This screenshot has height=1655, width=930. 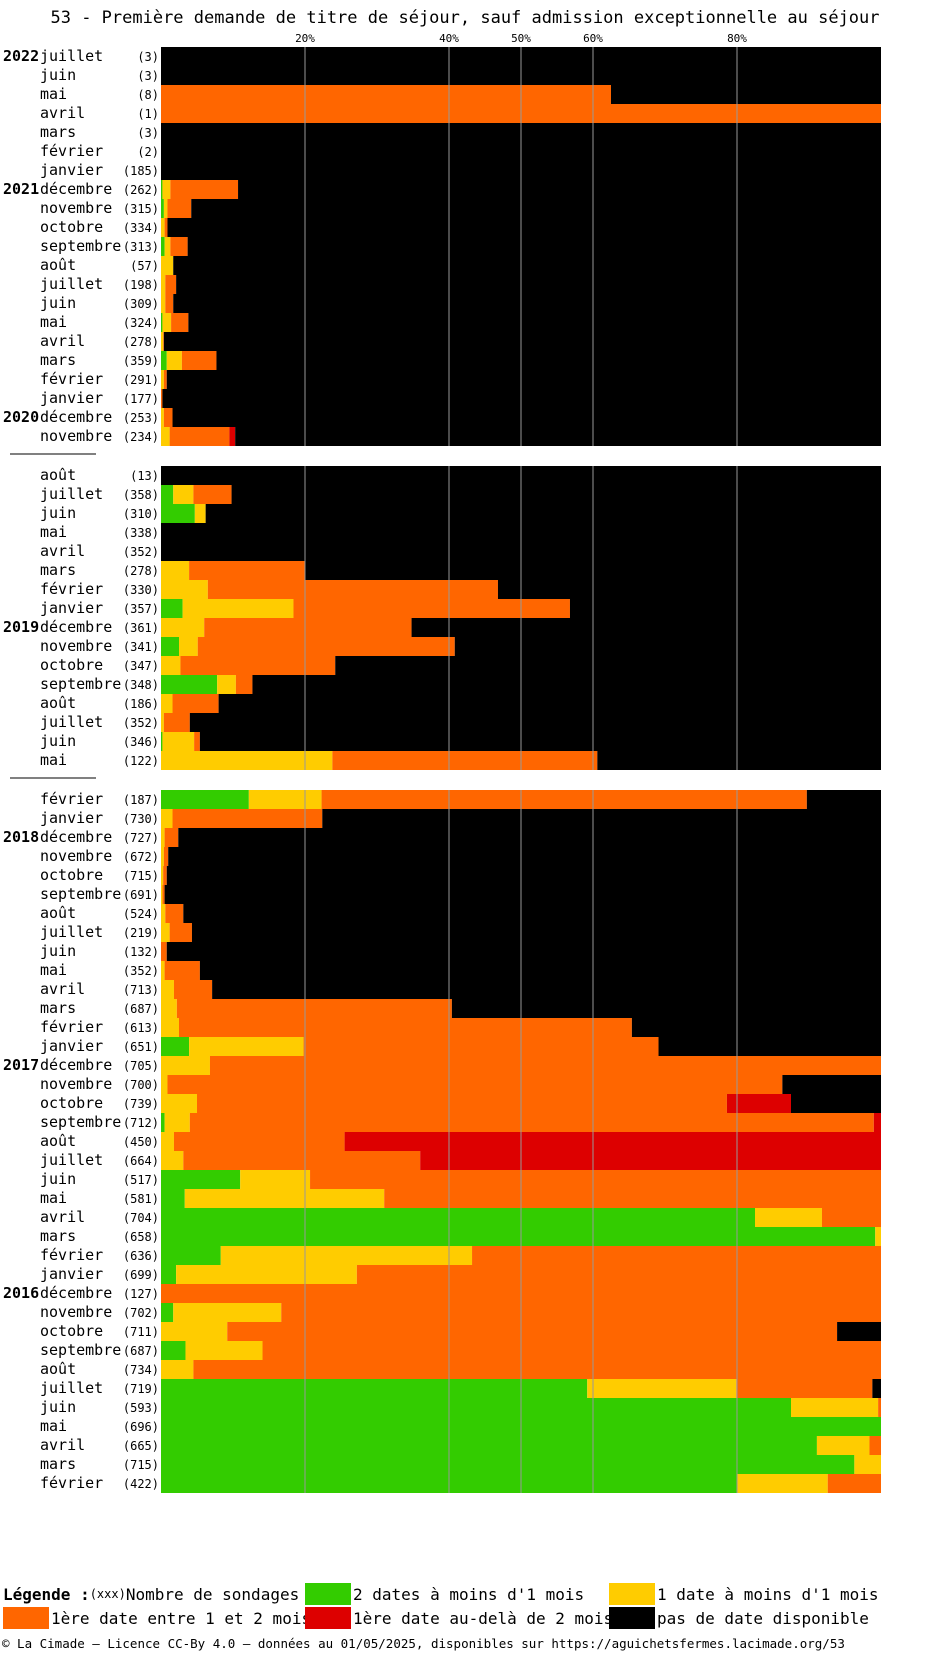 What do you see at coordinates (21, 1293) in the screenshot?
I see `year-label: 2016` at bounding box center [21, 1293].